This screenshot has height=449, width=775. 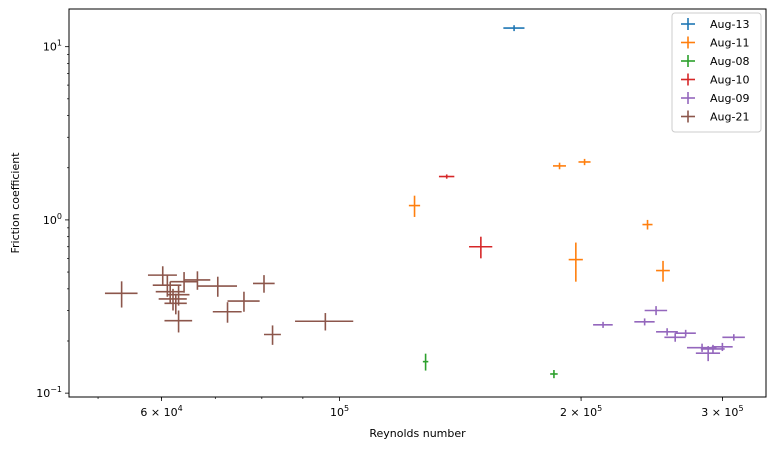 I want to click on x-tick-label: 3 × 105, so click(x=722, y=411).